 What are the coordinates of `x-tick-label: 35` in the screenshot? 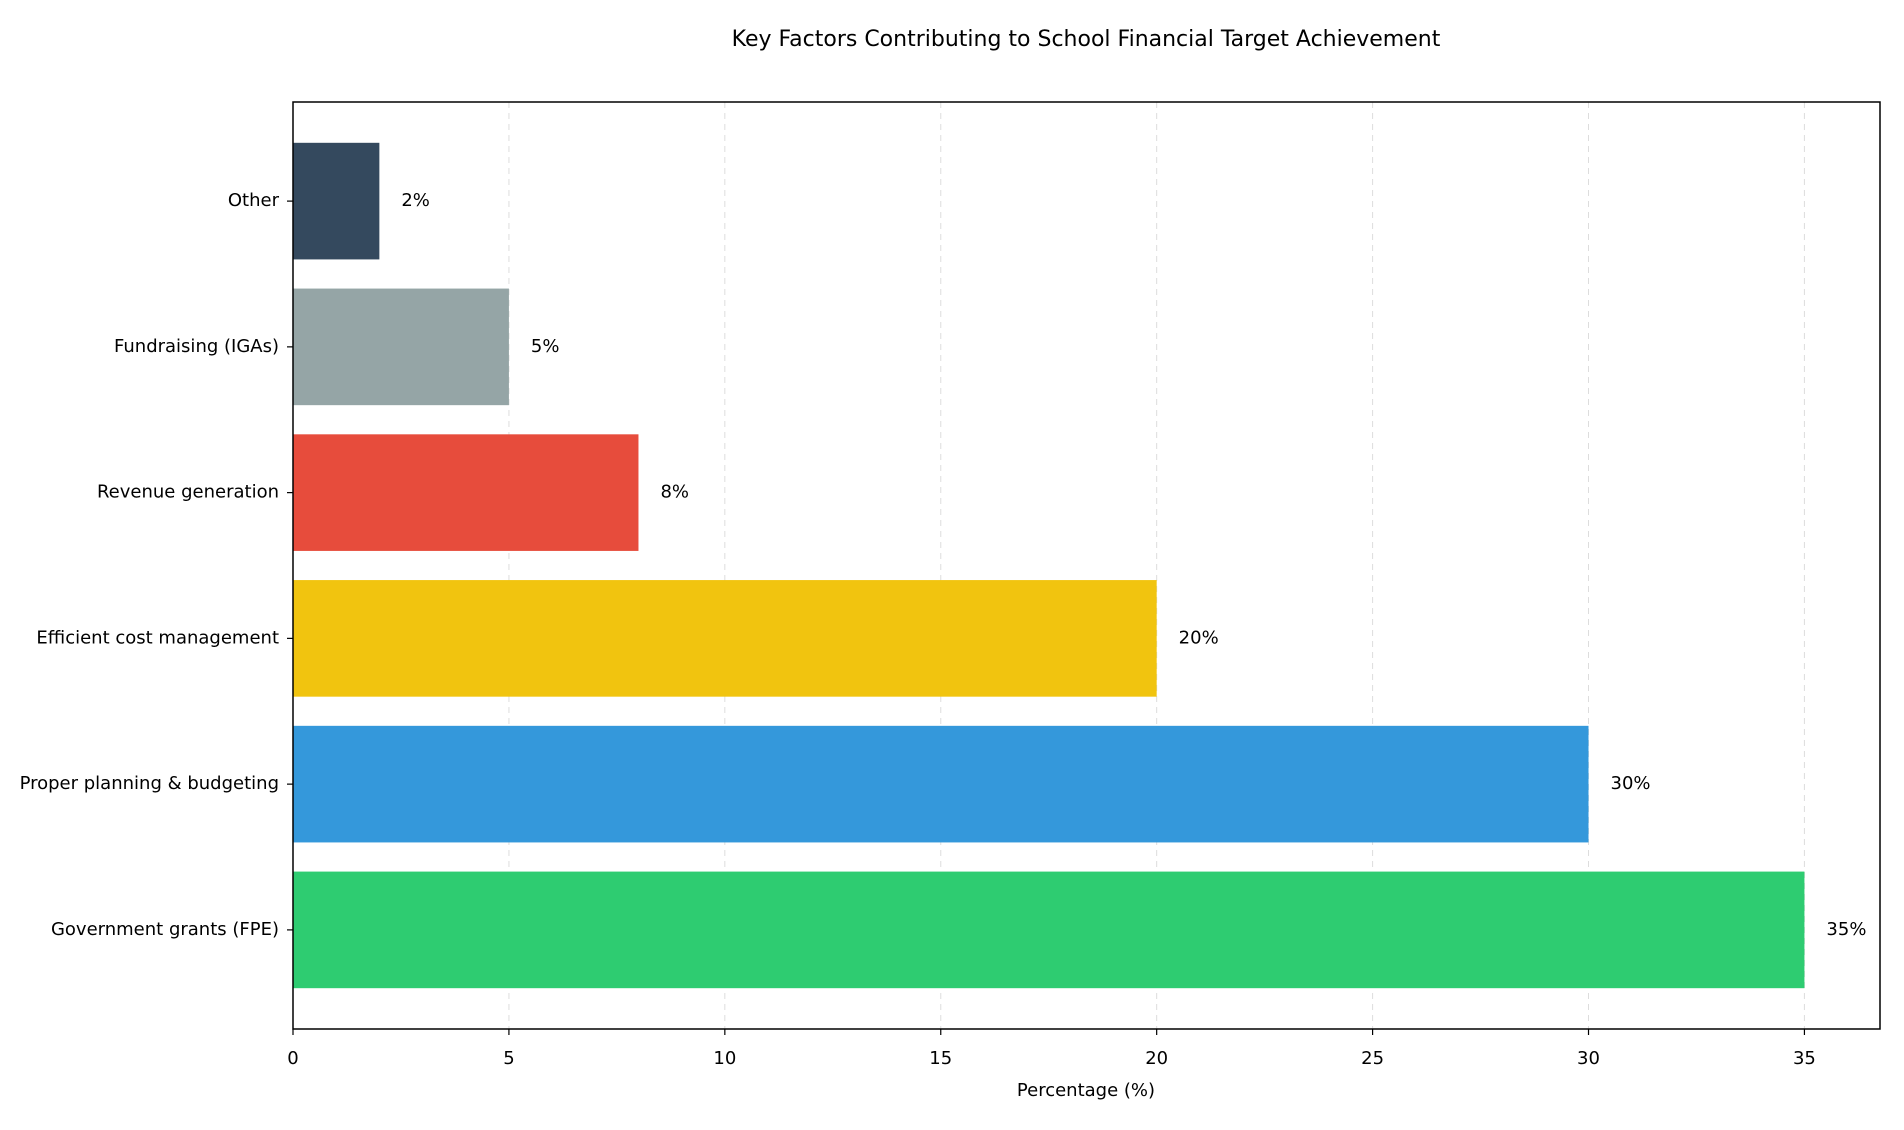 It's located at (1804, 1058).